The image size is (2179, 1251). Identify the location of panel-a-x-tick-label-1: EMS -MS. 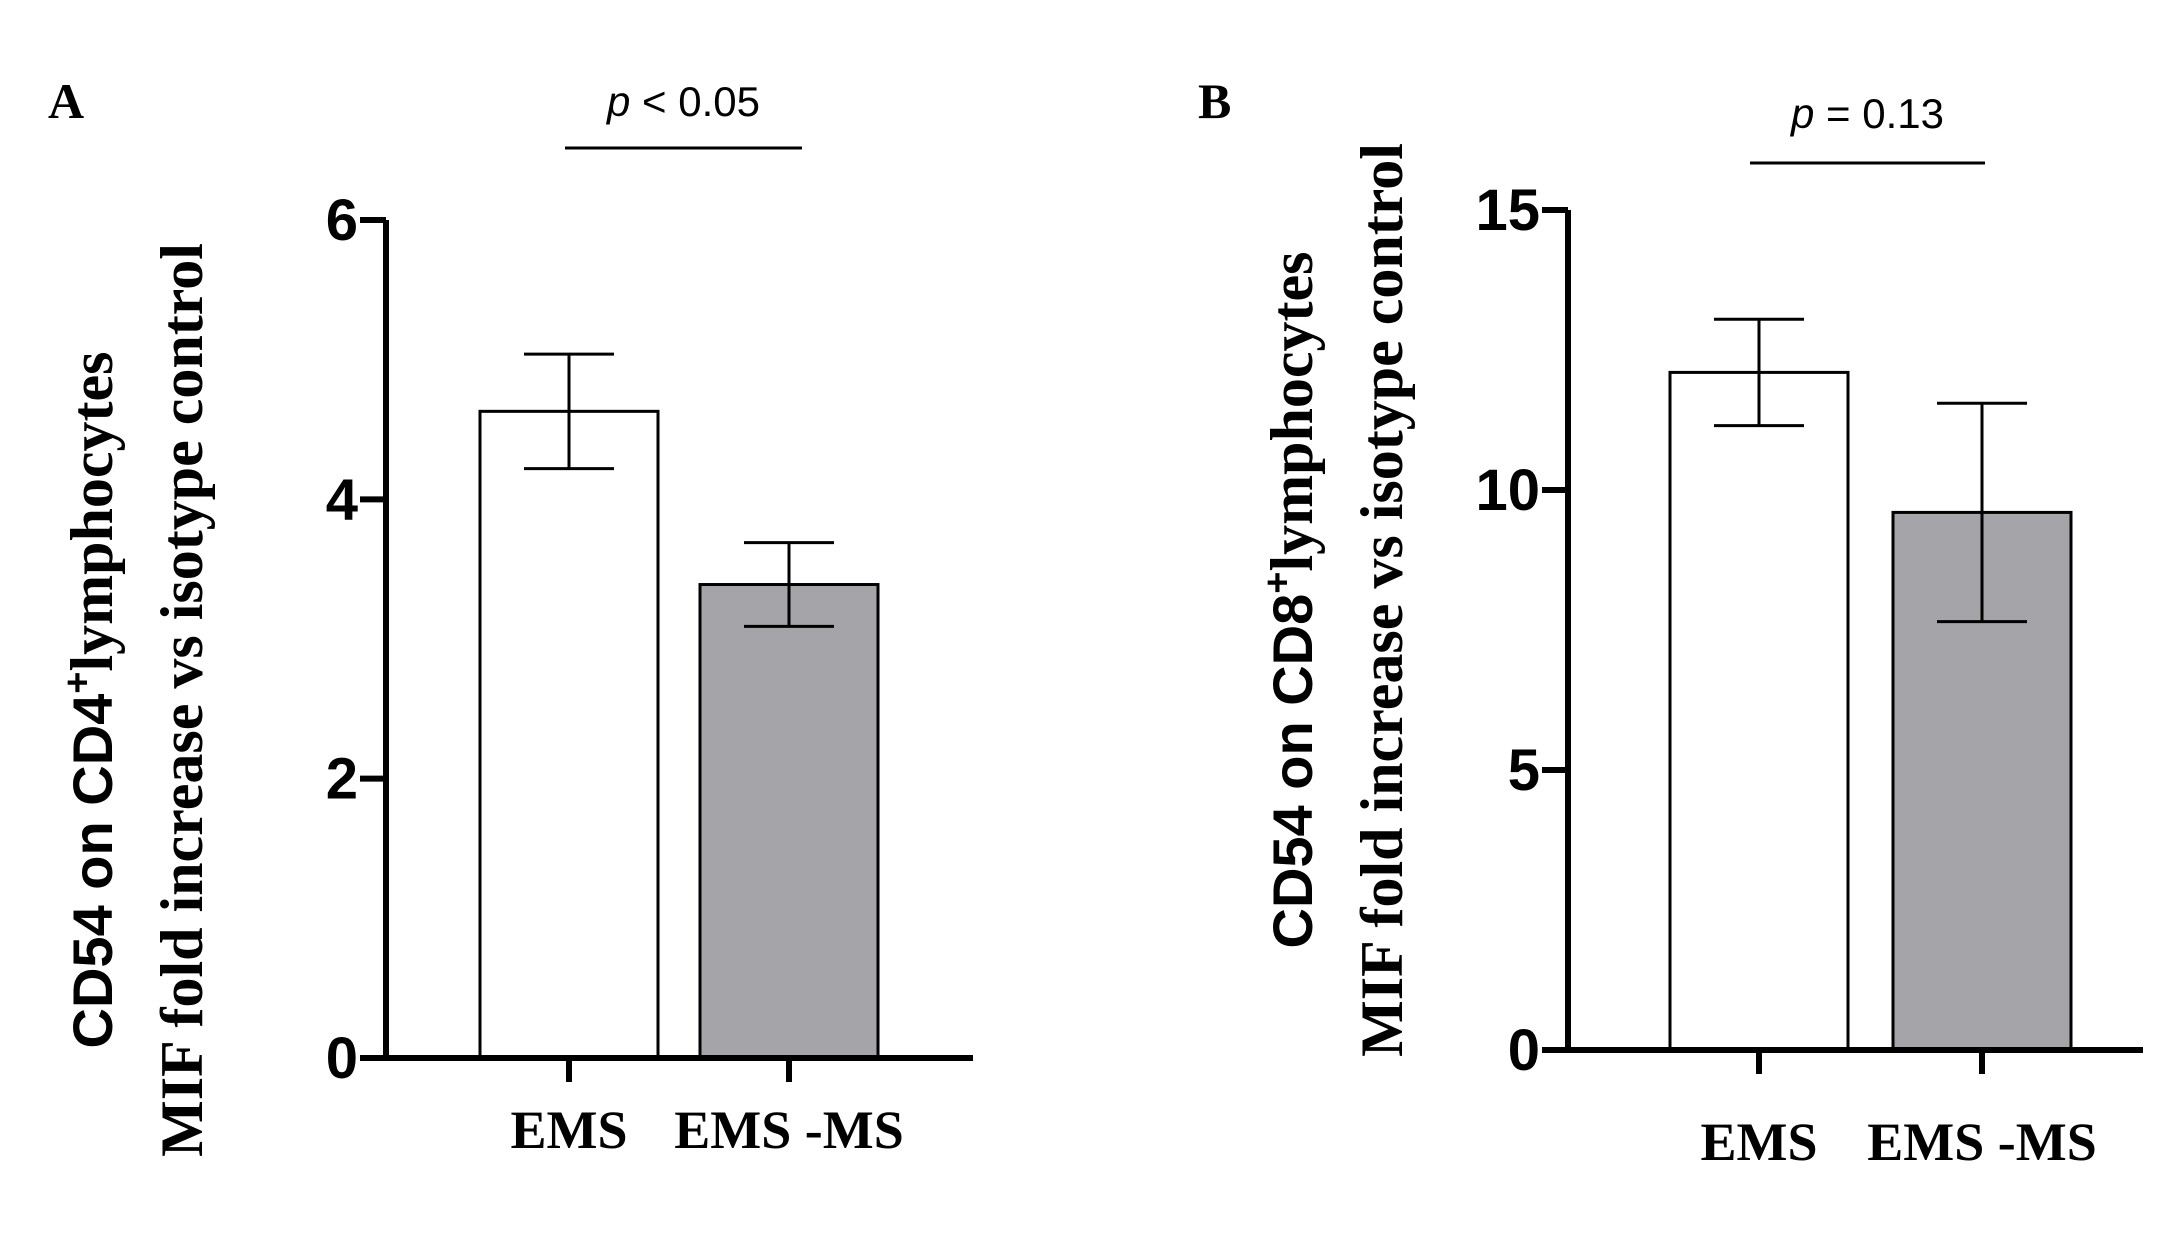
(789, 1130).